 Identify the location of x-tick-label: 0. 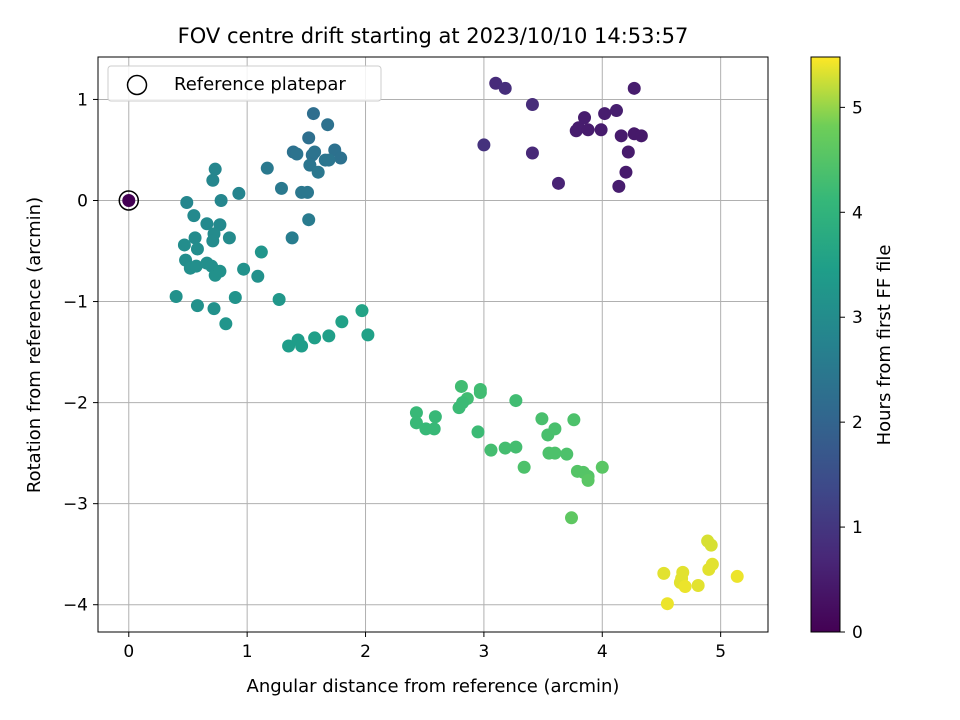
(128, 652).